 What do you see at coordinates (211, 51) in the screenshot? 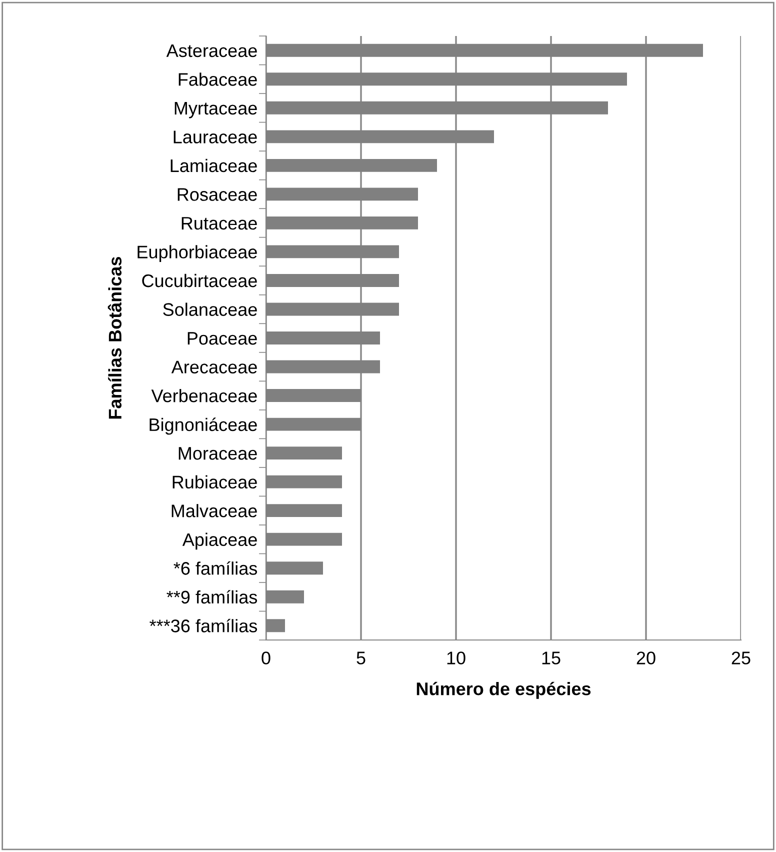
I see `y-tick-label: Asteraceae` at bounding box center [211, 51].